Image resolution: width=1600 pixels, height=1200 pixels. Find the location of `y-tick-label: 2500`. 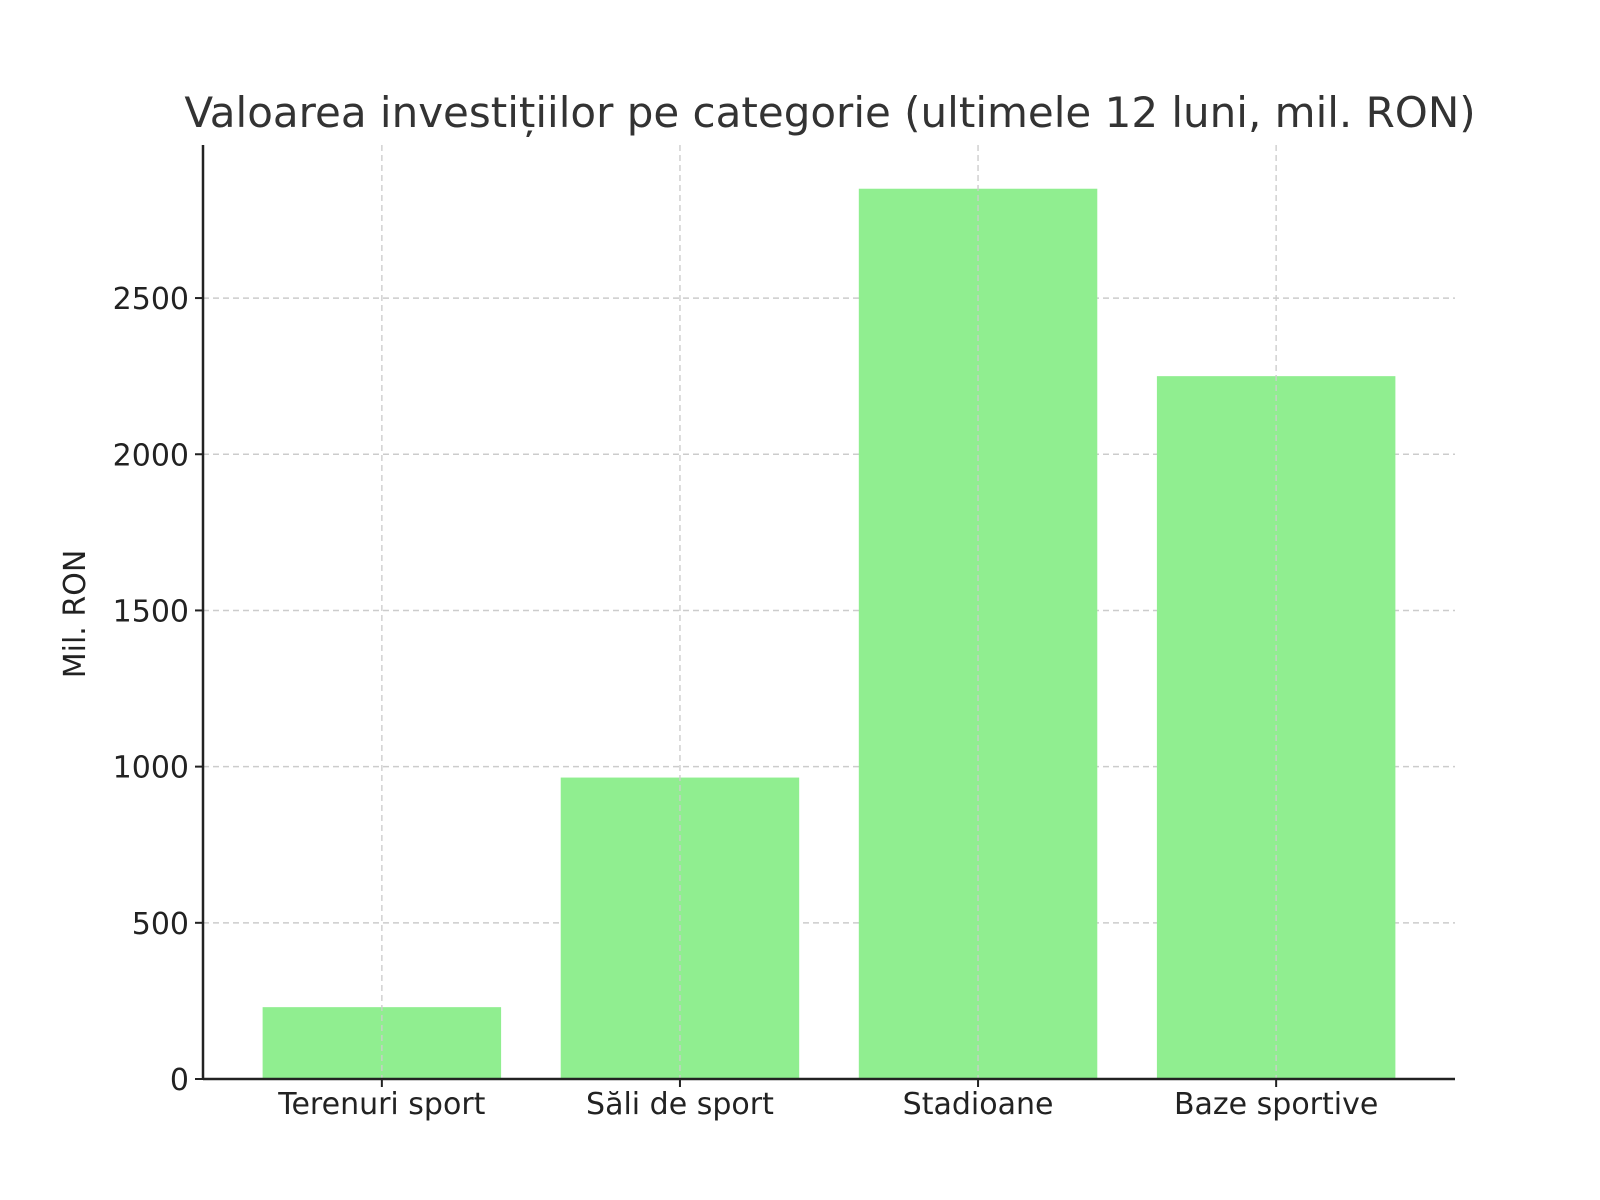

y-tick-label: 2500 is located at coordinates (151, 299).